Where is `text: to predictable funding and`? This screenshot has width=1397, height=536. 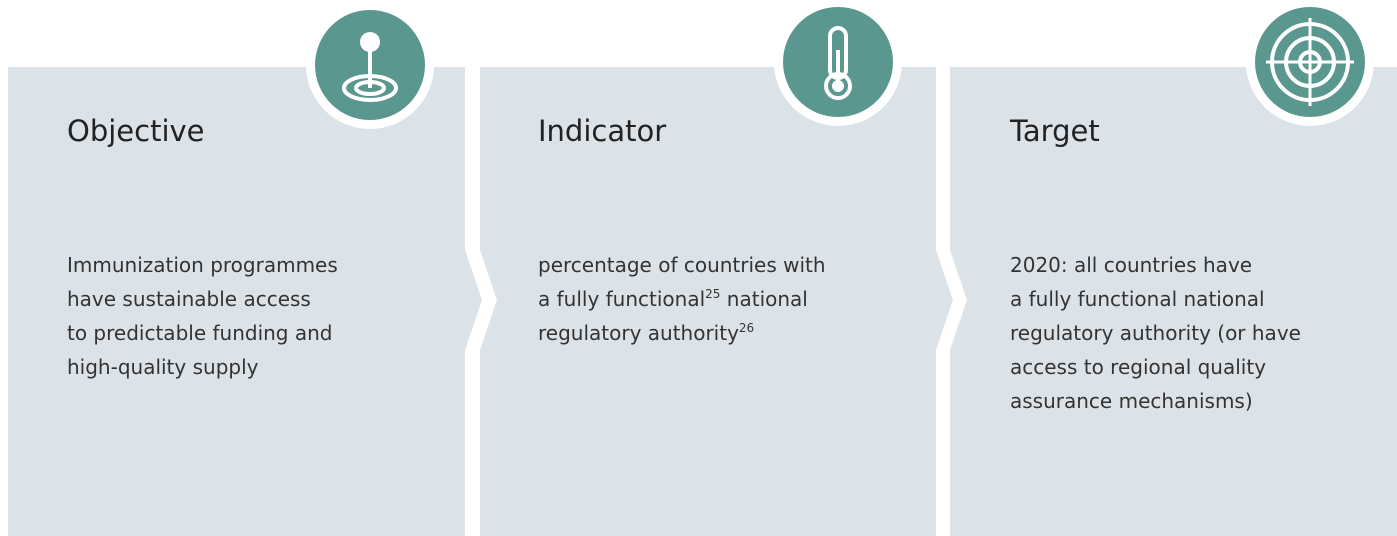
text: to predictable funding and is located at coordinates (200, 333).